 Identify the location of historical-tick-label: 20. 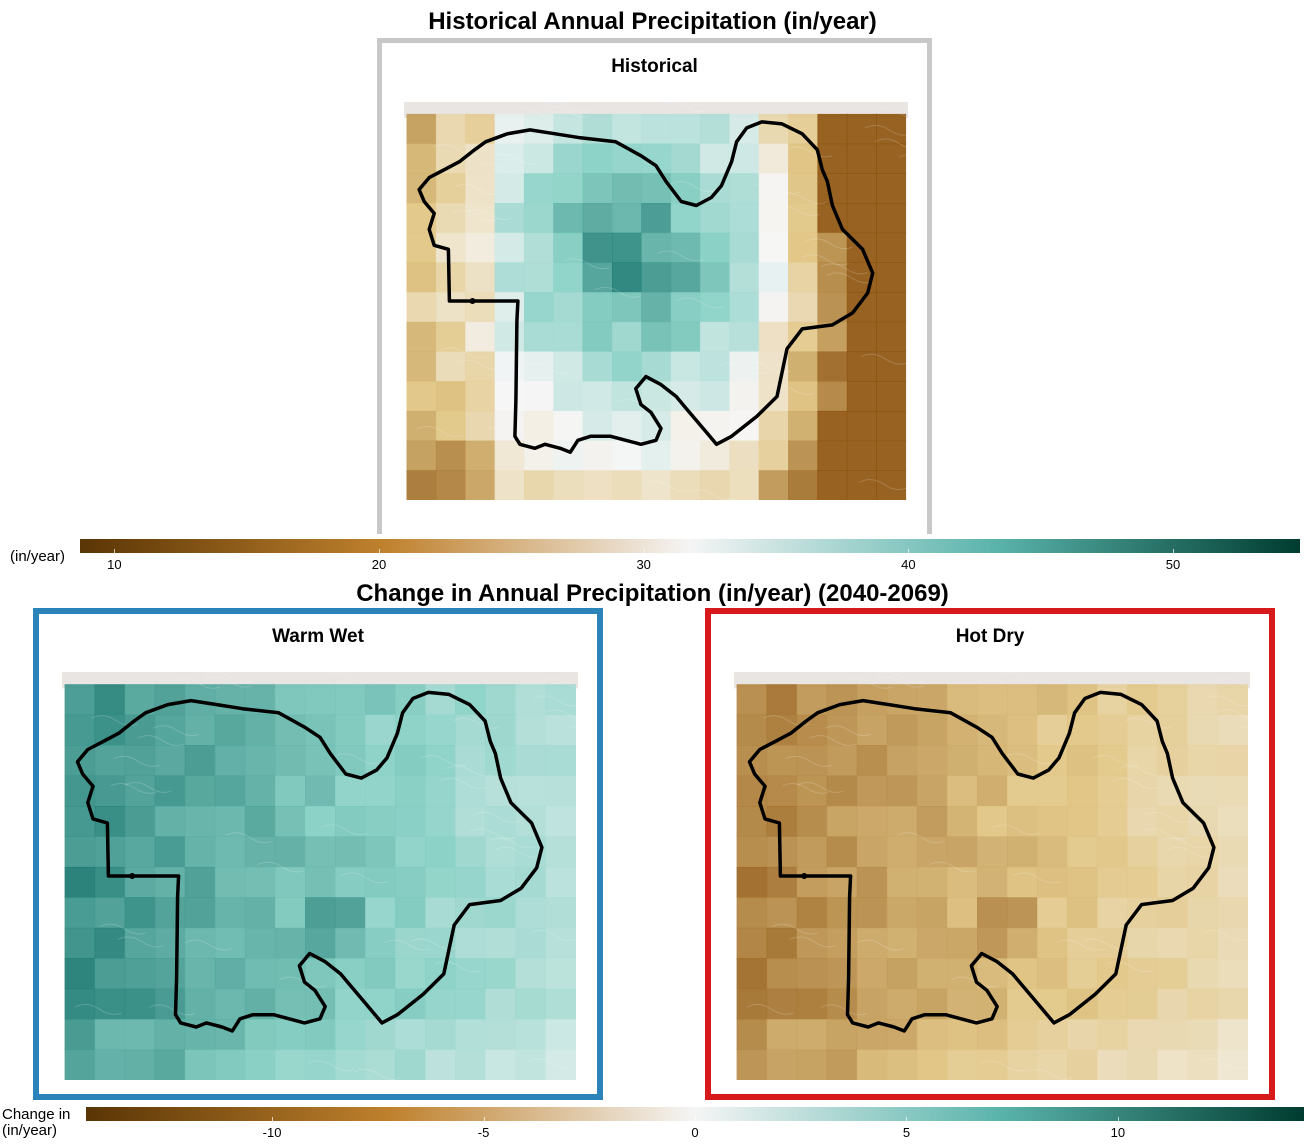
(379, 564).